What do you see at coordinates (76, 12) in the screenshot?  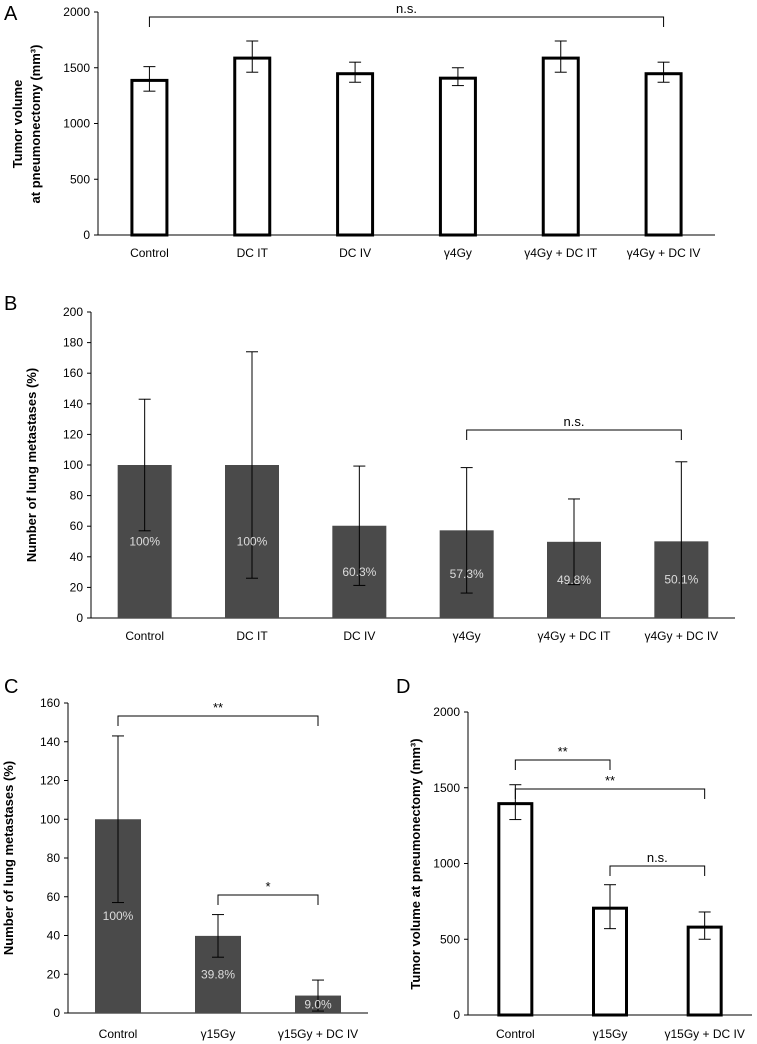 I see `panel-a-y-tick-label: 2000` at bounding box center [76, 12].